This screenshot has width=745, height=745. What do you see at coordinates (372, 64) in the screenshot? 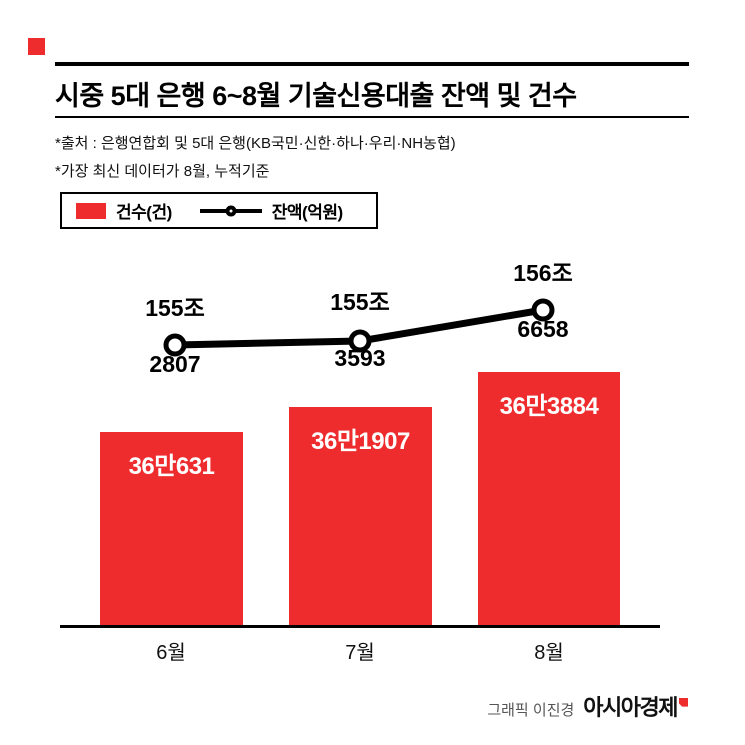
I see `title-top-rule` at bounding box center [372, 64].